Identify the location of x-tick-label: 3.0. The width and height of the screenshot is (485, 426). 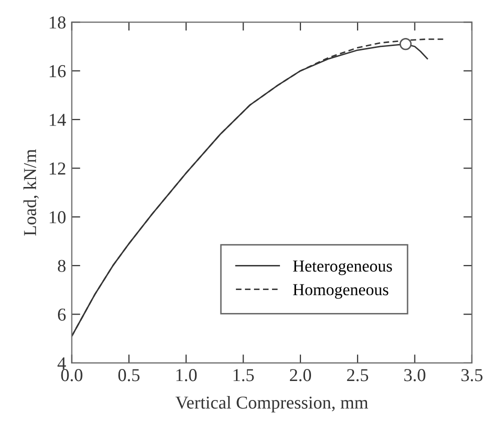
(415, 375).